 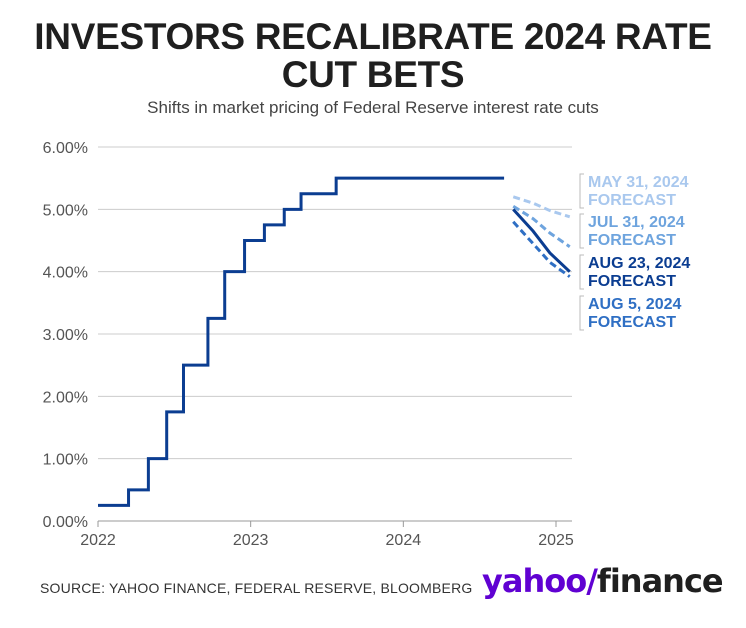 What do you see at coordinates (541, 207) in the screenshot?
I see `series-line-may` at bounding box center [541, 207].